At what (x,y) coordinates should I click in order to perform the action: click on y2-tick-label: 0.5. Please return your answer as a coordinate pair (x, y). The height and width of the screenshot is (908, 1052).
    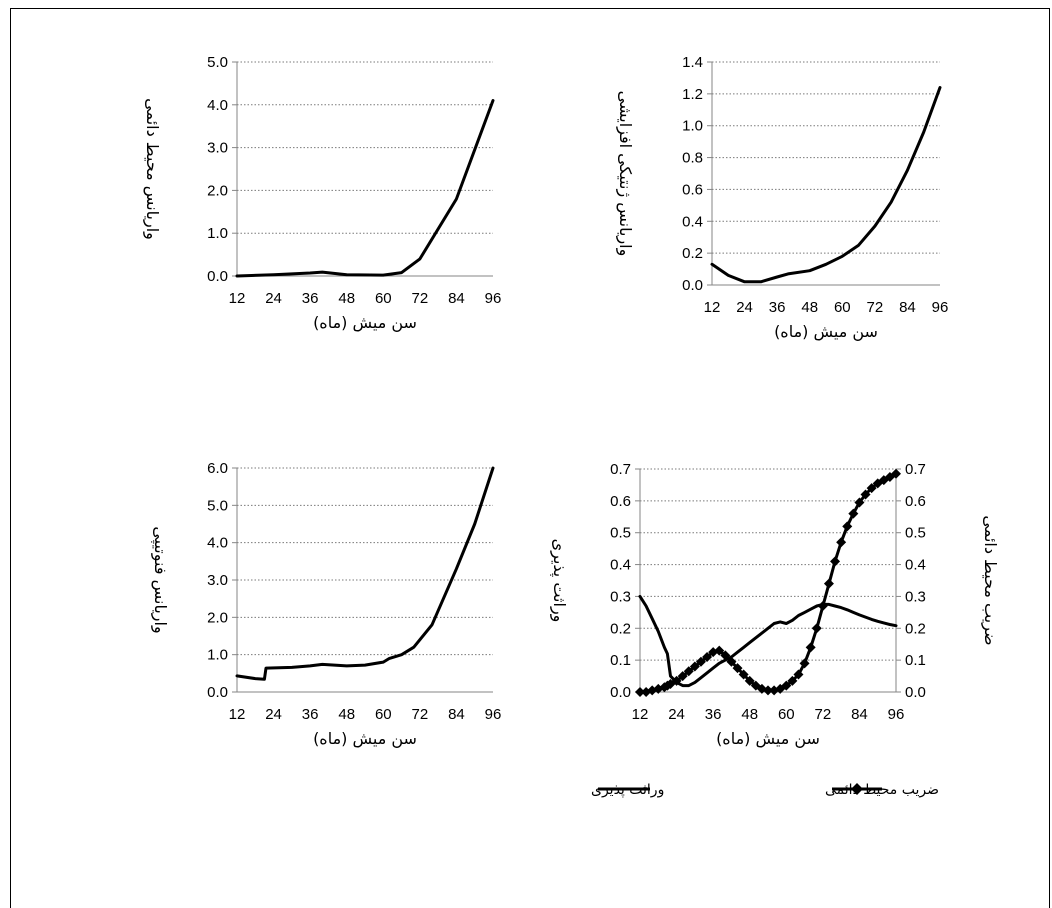
    Looking at the image, I should click on (915, 533).